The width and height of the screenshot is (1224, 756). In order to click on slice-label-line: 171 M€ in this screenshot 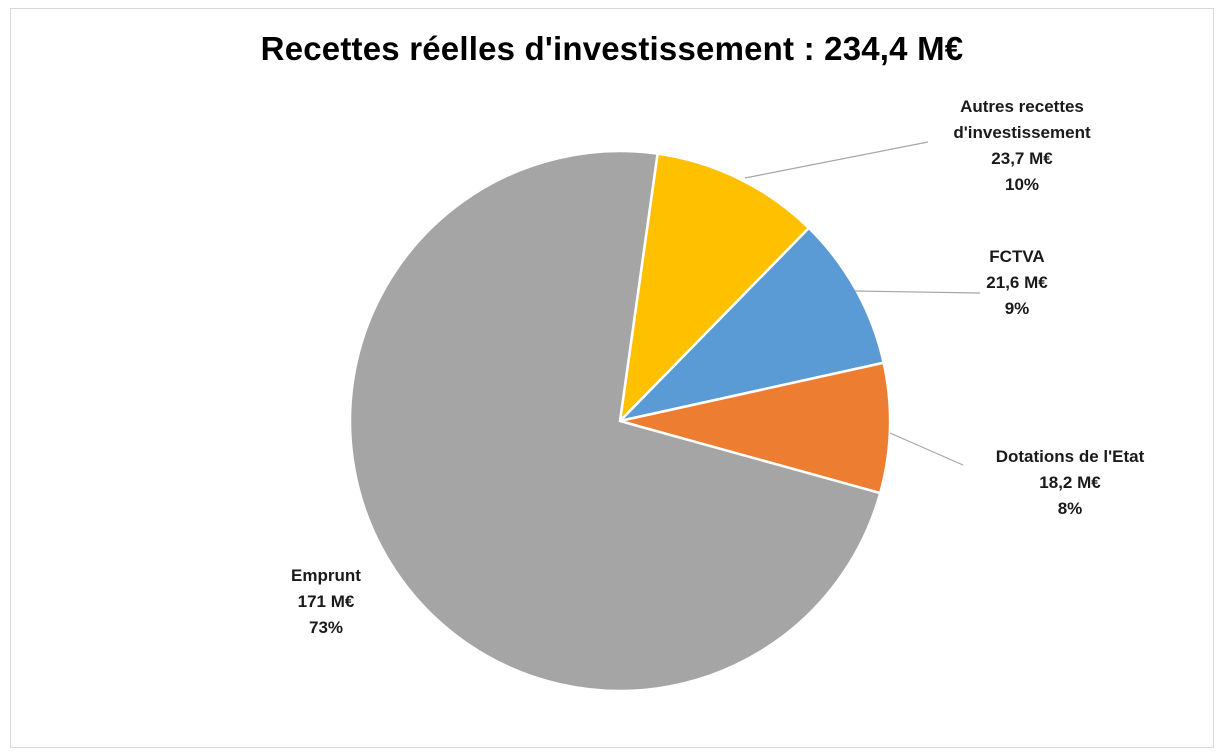, I will do `click(326, 601)`.